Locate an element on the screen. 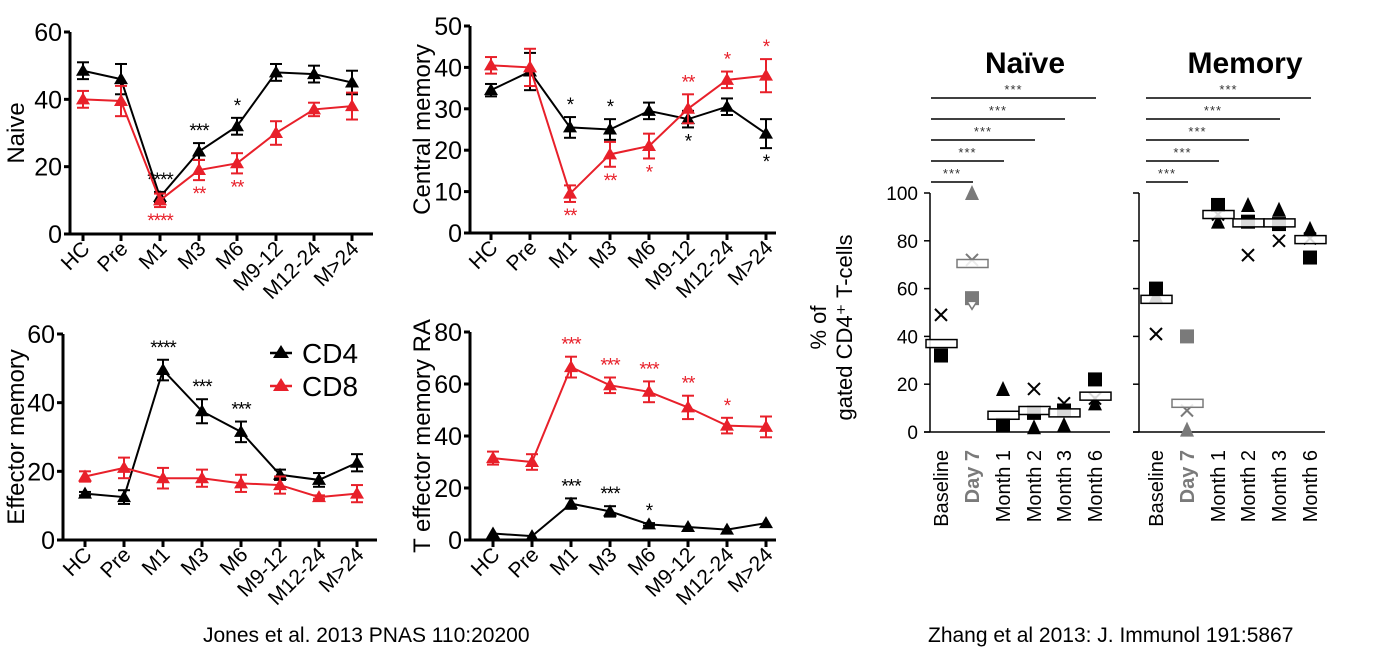 This screenshot has width=1378, height=670. y-tick-label: 80 is located at coordinates (448, 333).